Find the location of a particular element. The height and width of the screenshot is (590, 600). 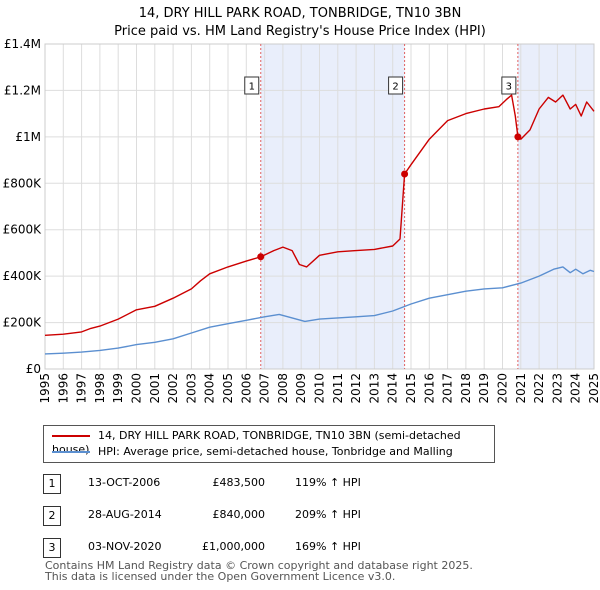

legend-swatch-property is located at coordinates (71, 436).